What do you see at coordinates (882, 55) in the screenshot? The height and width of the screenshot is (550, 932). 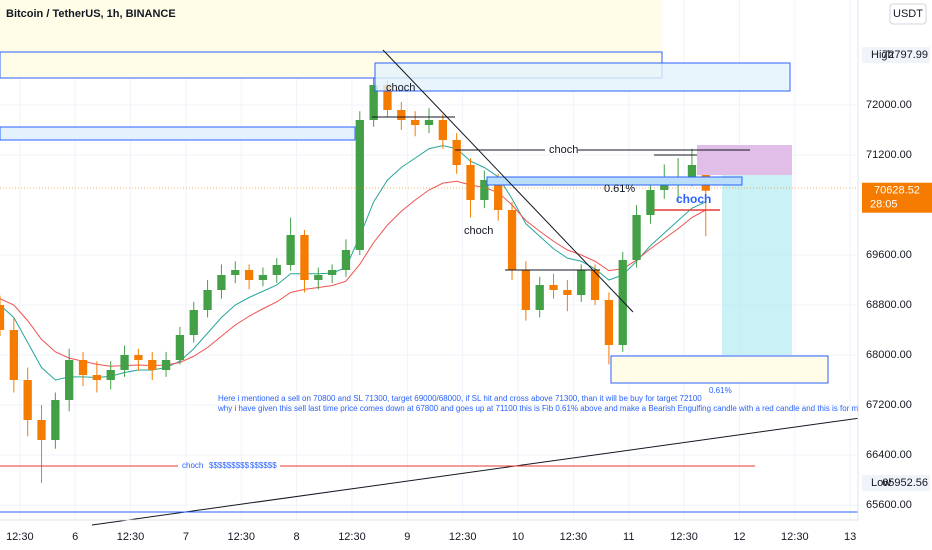 I see `marker-label: High` at bounding box center [882, 55].